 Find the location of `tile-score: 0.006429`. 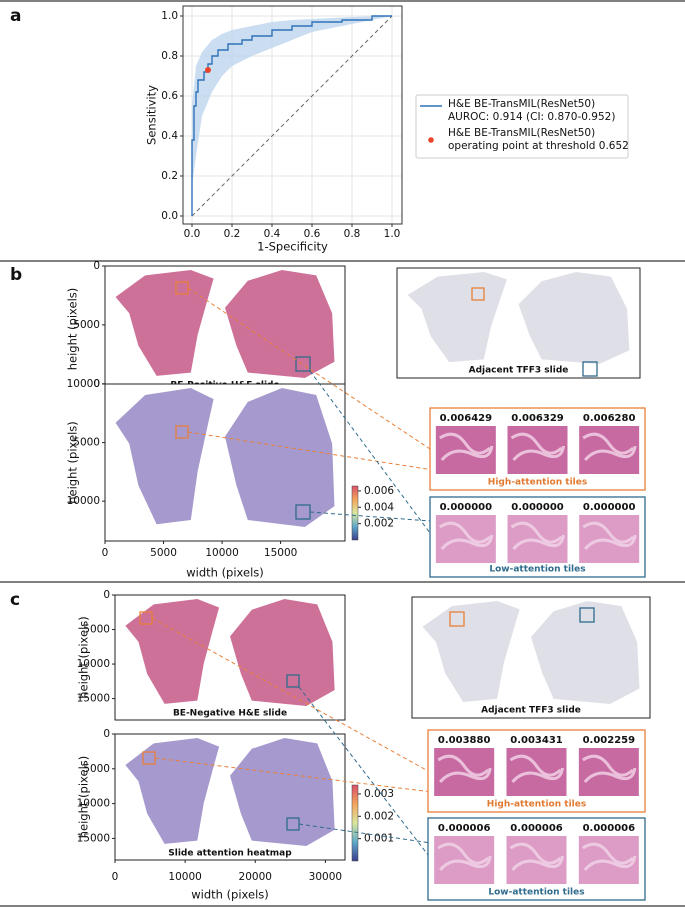

tile-score: 0.006429 is located at coordinates (466, 418).